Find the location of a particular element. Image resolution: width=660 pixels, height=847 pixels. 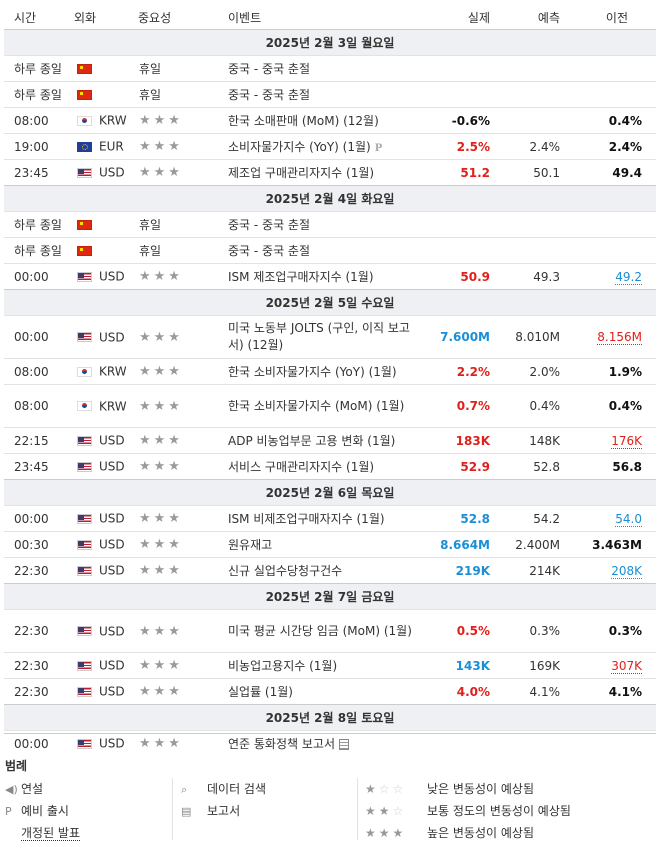

event-name: 미국 노동부 JOLTS (구인, 이직 보고서) (12월) is located at coordinates (319, 336).